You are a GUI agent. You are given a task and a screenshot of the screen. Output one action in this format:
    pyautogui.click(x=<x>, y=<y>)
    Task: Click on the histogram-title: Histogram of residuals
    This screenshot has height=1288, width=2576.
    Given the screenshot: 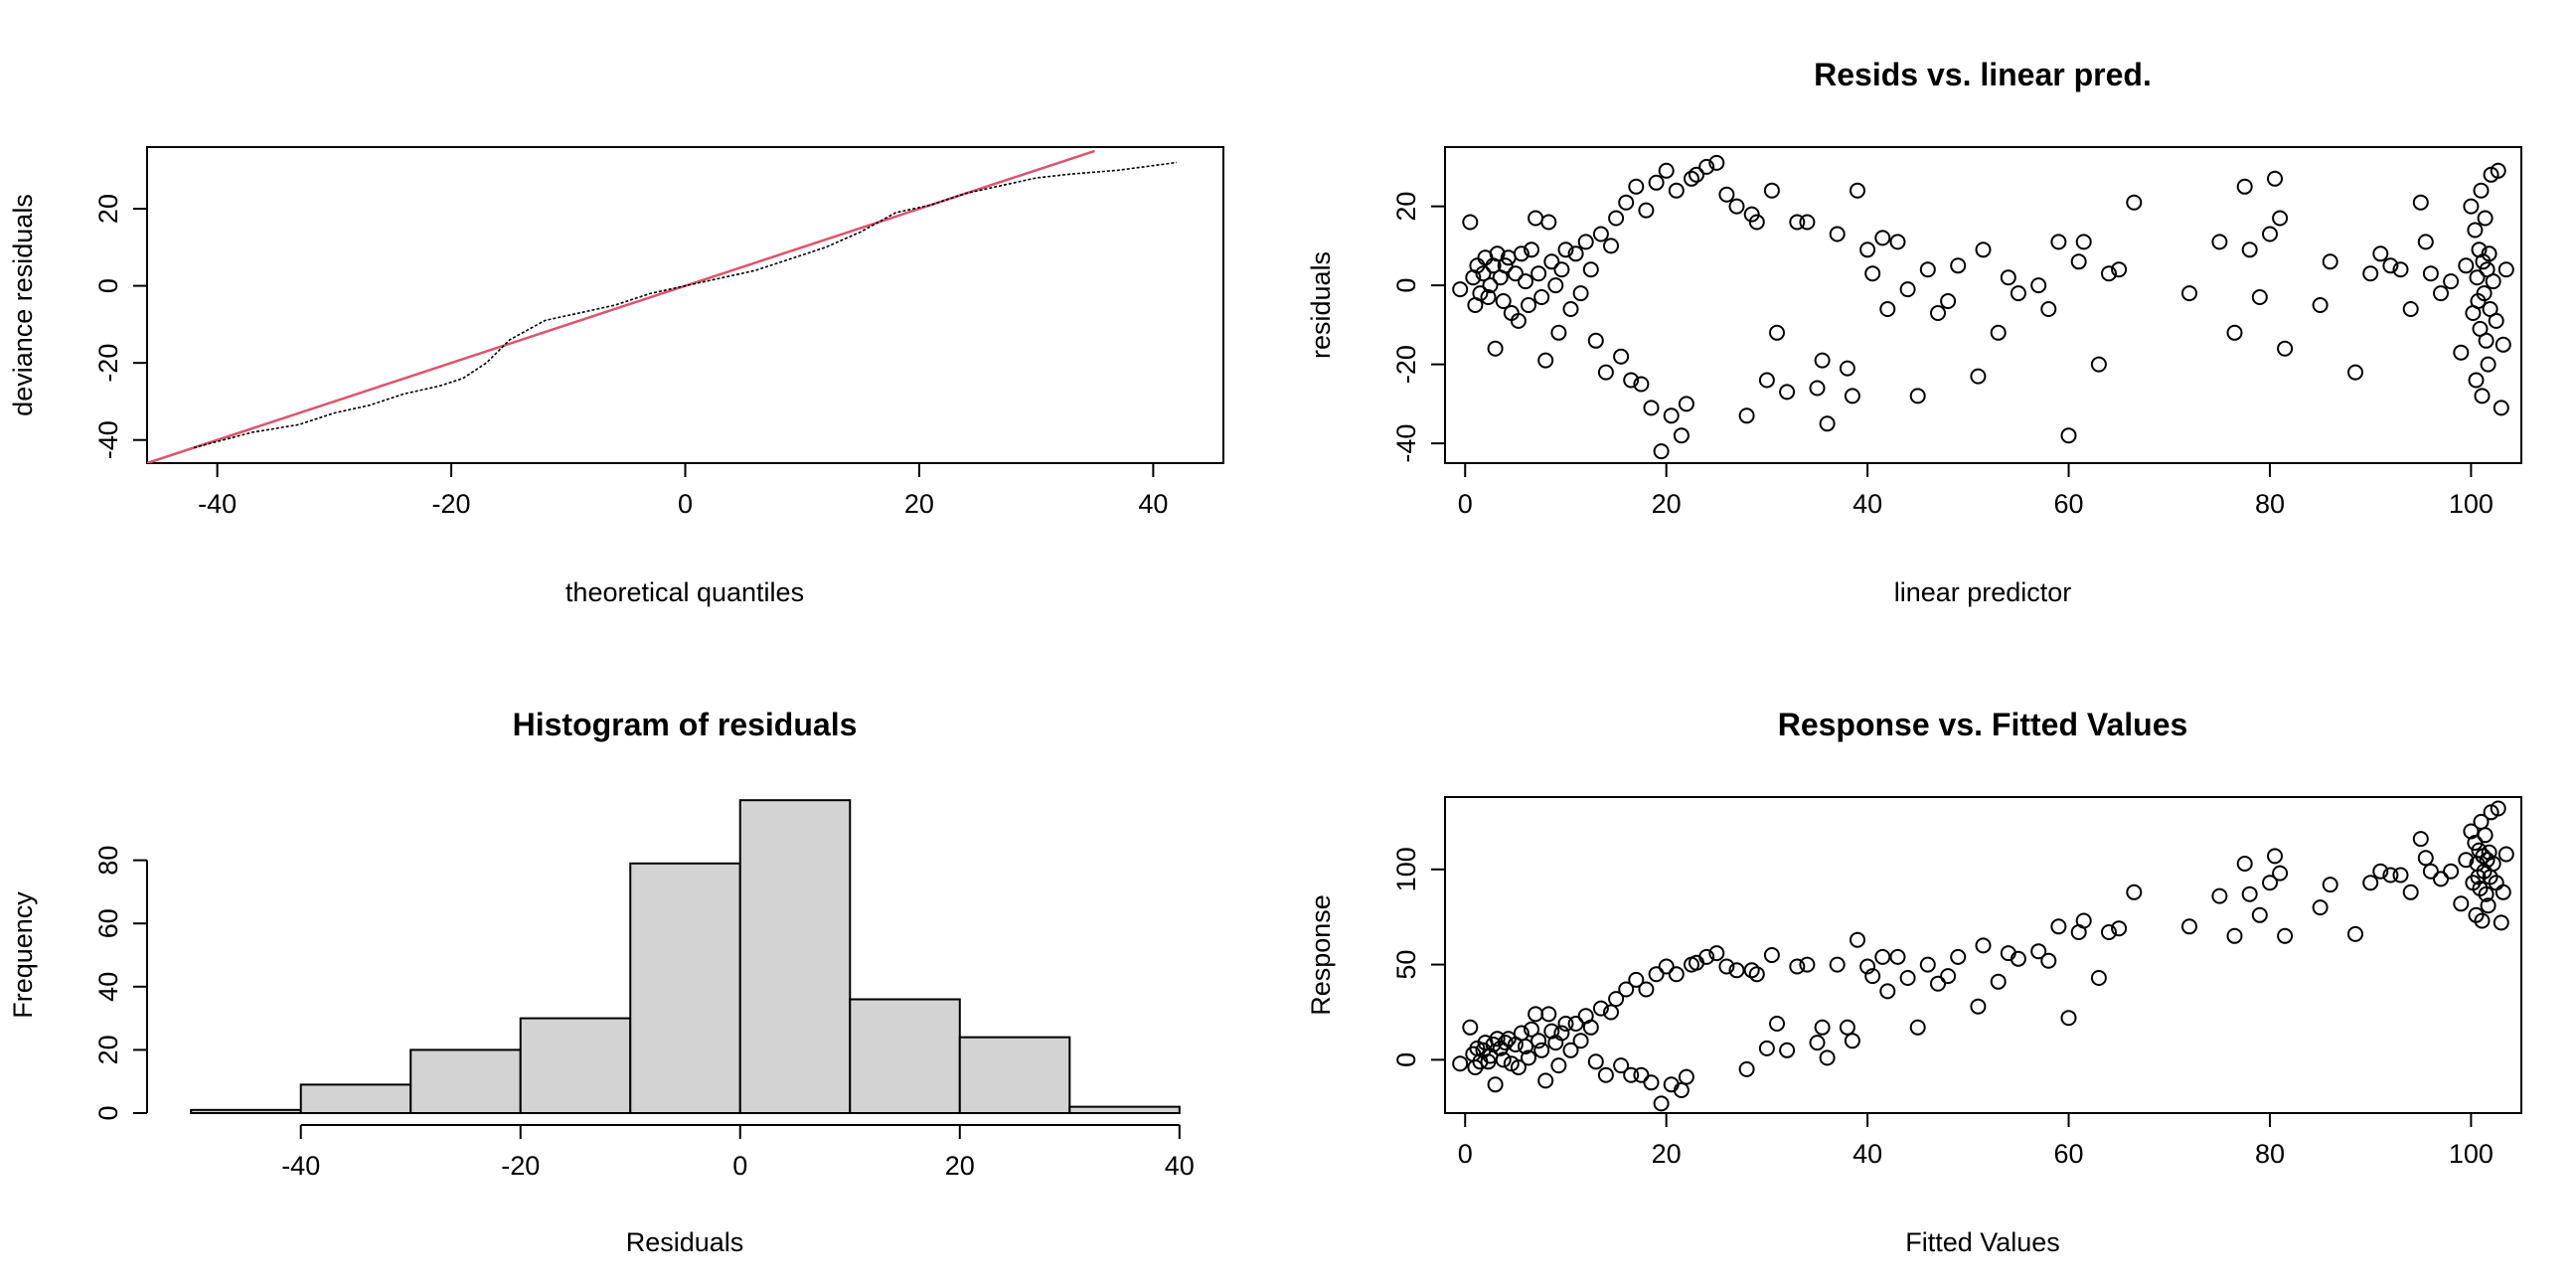 What is the action you would take?
    pyautogui.click(x=685, y=724)
    